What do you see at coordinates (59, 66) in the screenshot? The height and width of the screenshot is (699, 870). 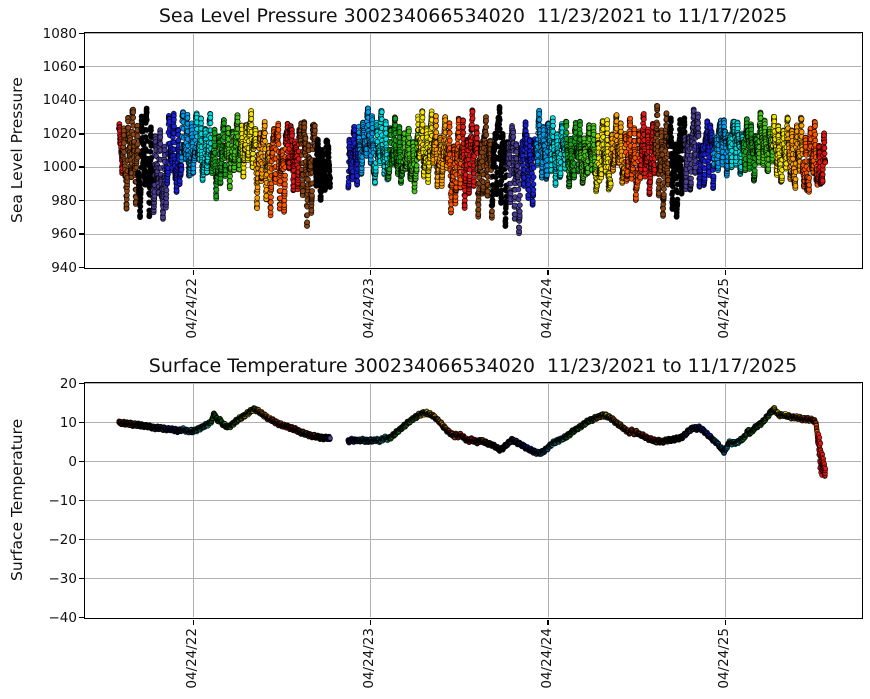 I see `y-tick-label: 1060` at bounding box center [59, 66].